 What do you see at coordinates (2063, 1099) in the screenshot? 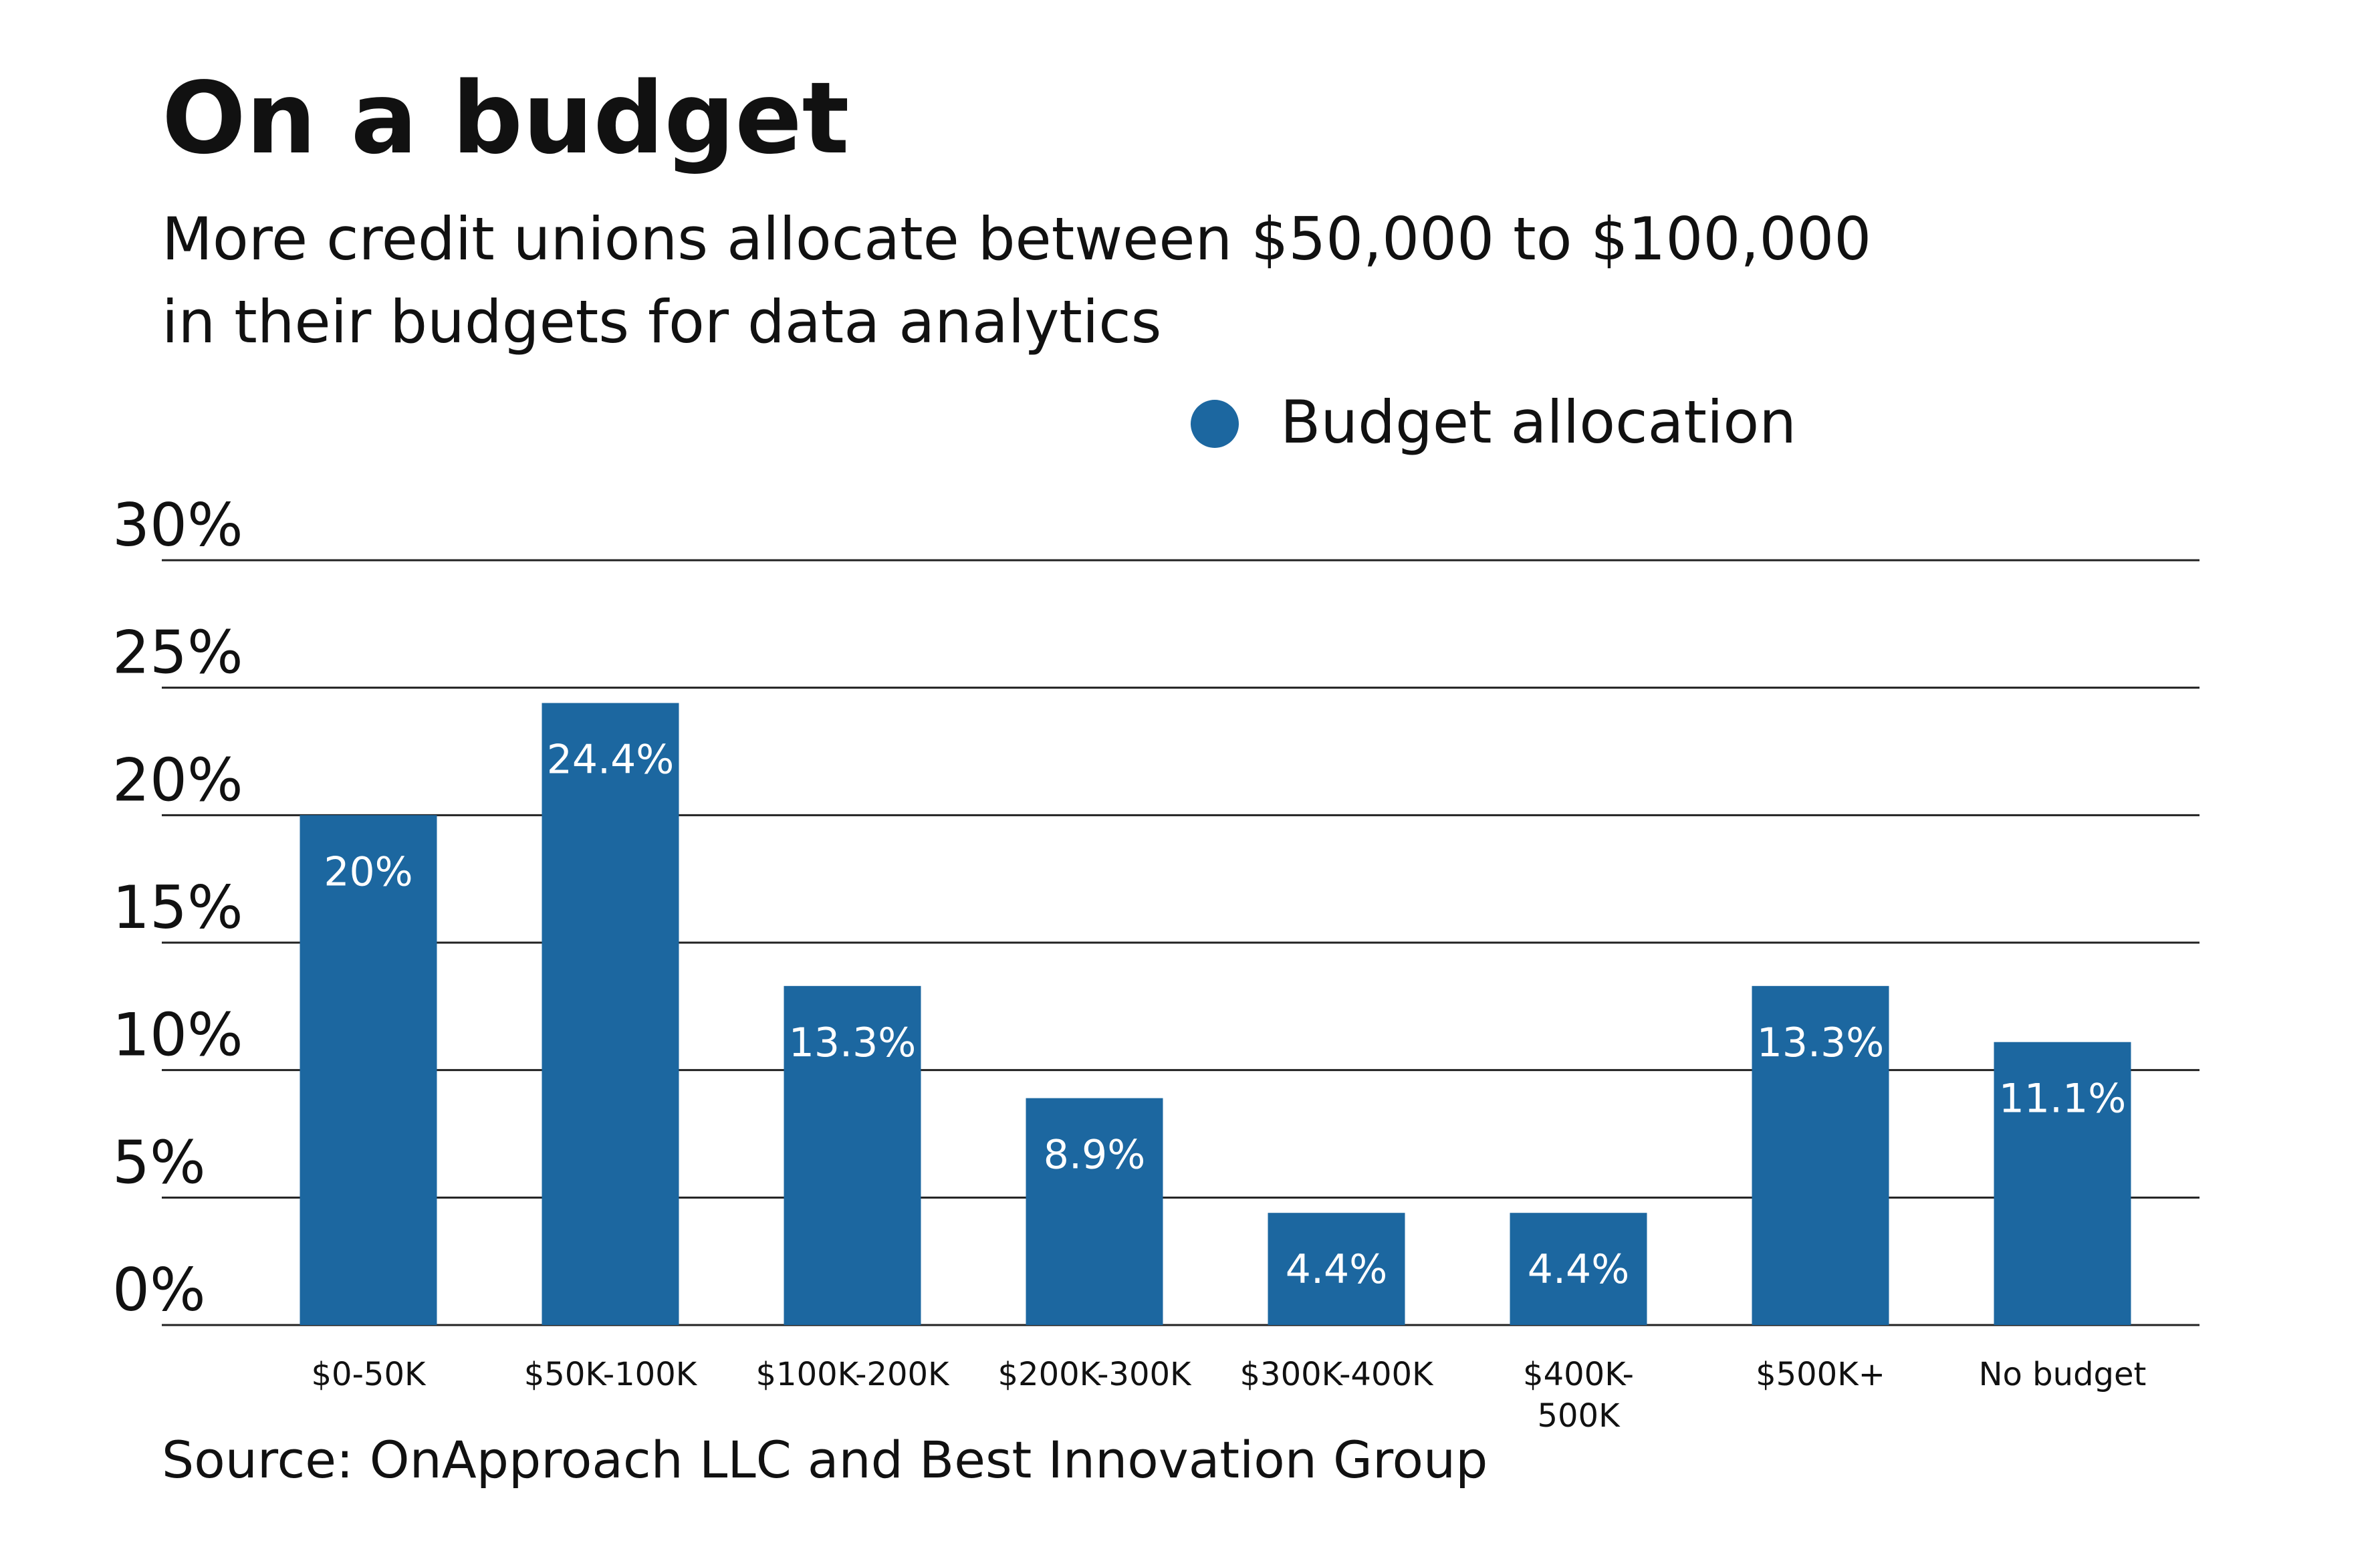
I see `bar-value-label: 11.1%` at bounding box center [2063, 1099].